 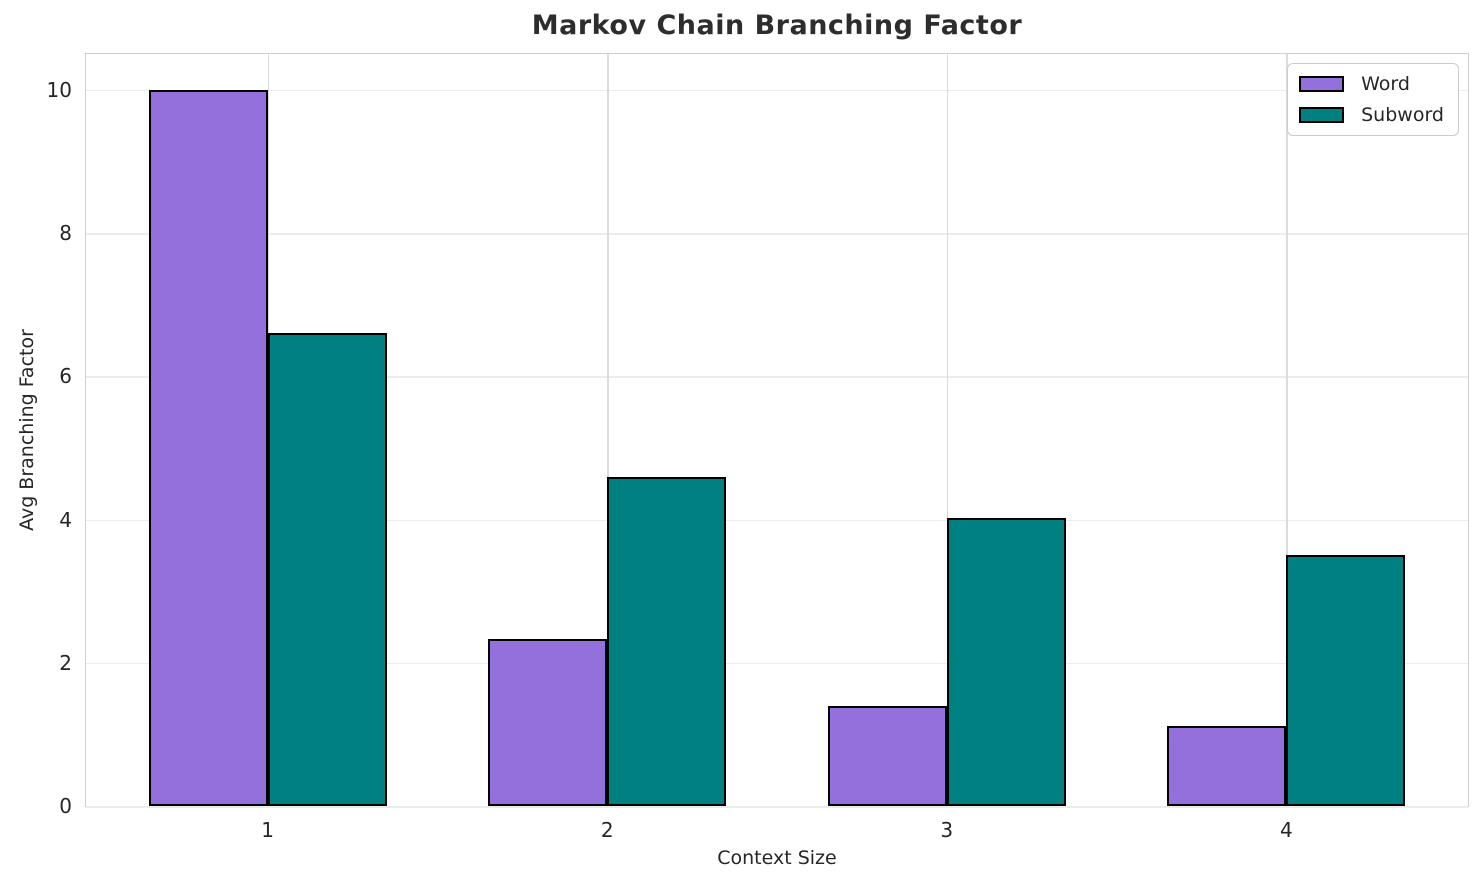 What do you see at coordinates (1385, 84) in the screenshot?
I see `legend-label: Word` at bounding box center [1385, 84].